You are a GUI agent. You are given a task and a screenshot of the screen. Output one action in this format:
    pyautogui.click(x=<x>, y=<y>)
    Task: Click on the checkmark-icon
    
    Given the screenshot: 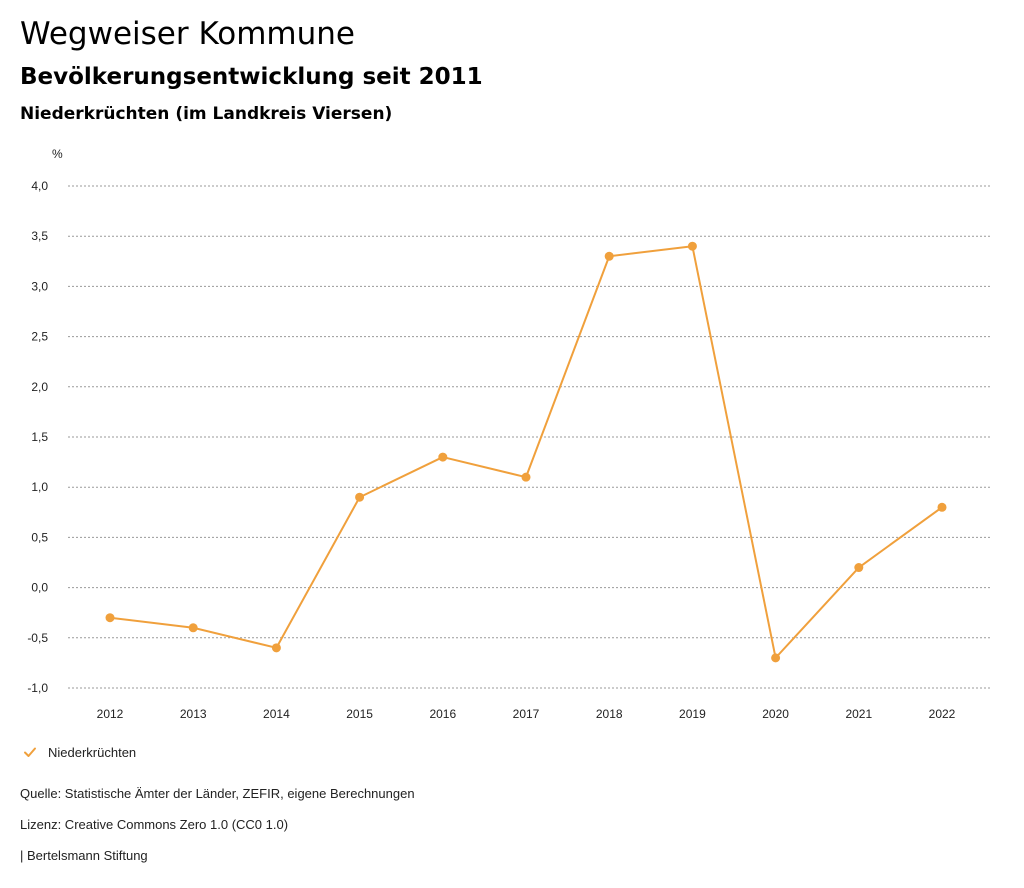 What is the action you would take?
    pyautogui.click(x=30, y=752)
    